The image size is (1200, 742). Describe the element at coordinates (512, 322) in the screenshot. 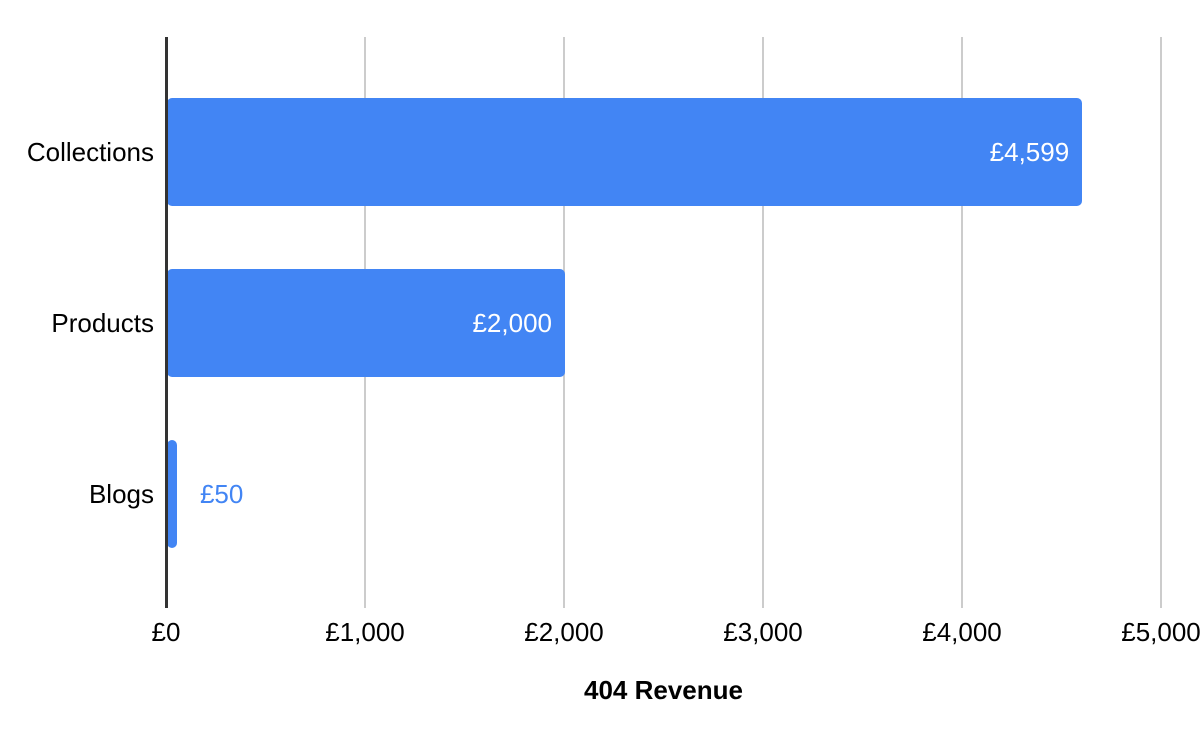

I see `value-label-products: £2,000` at that location.